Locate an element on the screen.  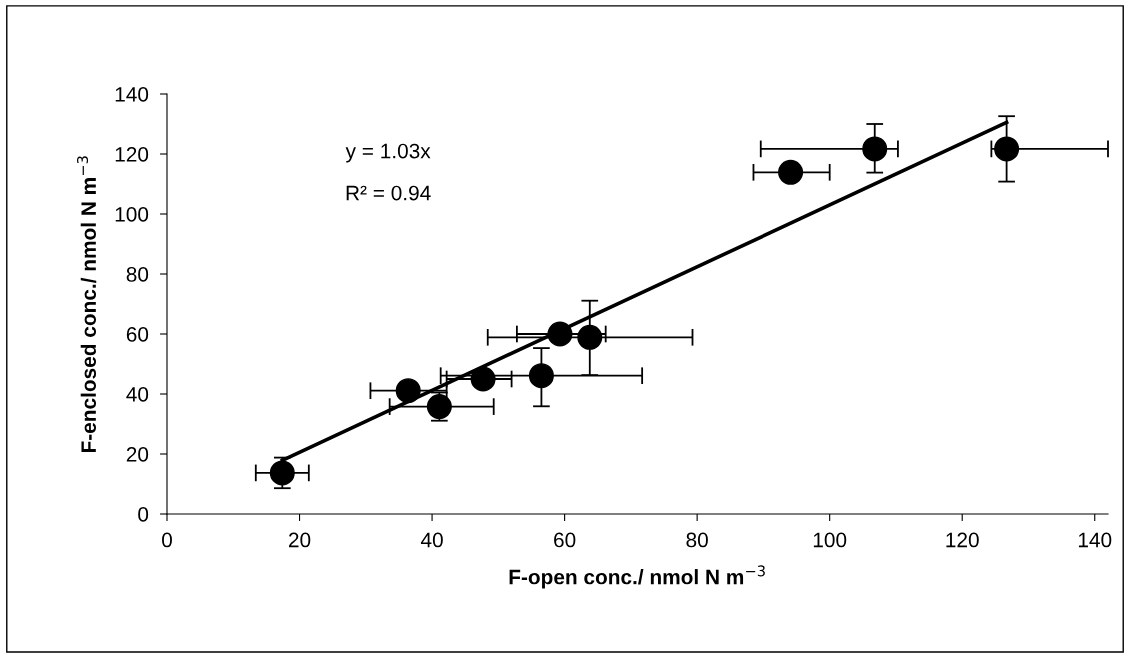
x-tick-label: 140 is located at coordinates (1095, 540).